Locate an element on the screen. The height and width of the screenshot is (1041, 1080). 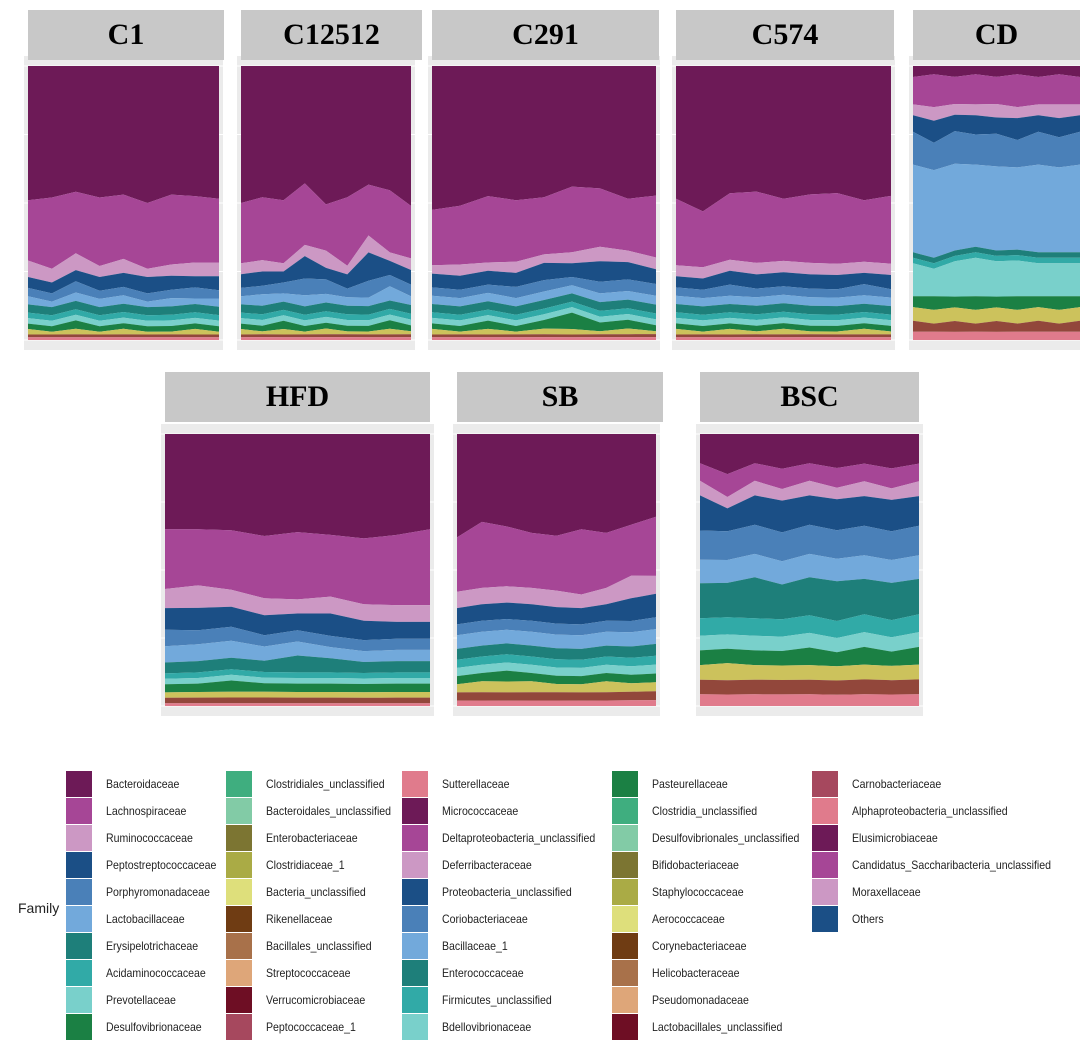
legend-label: Peptostreptococcaceae is located at coordinates (161, 864).